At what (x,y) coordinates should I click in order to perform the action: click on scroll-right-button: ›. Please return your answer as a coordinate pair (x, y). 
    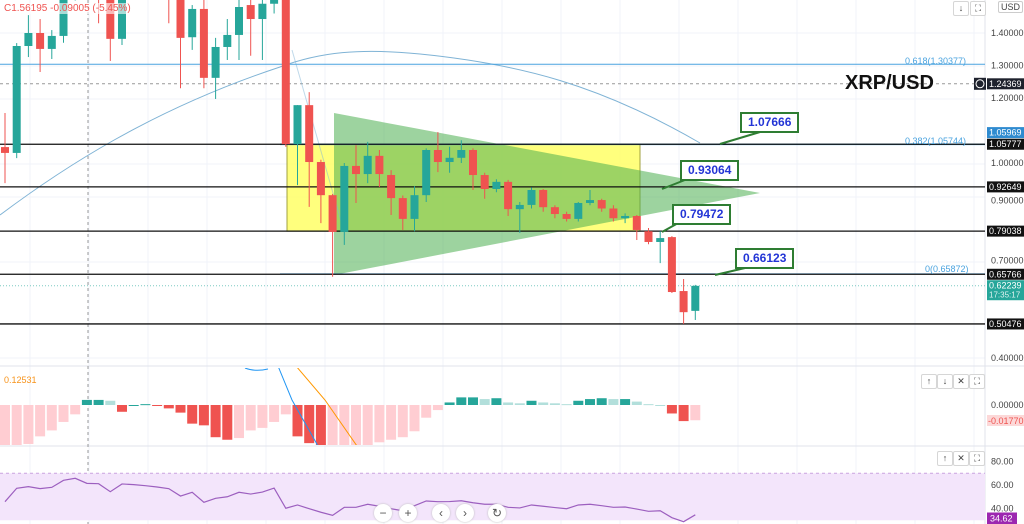
    Looking at the image, I should click on (465, 513).